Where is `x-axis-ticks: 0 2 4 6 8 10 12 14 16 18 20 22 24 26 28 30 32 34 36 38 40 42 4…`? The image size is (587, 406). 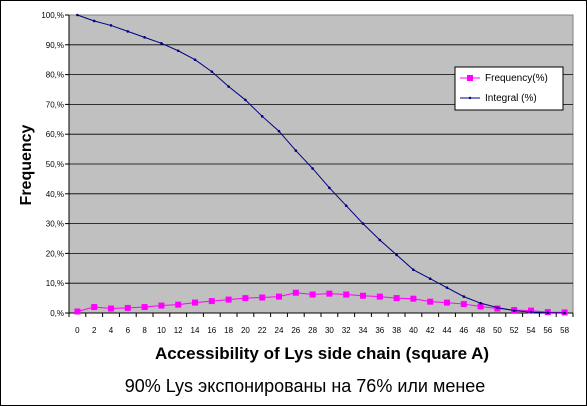
x-axis-ticks: 0 2 4 6 8 10 12 14 16 18 20 22 24 26 28 30 32 34 36 38 40 42 4… is located at coordinates (321, 324).